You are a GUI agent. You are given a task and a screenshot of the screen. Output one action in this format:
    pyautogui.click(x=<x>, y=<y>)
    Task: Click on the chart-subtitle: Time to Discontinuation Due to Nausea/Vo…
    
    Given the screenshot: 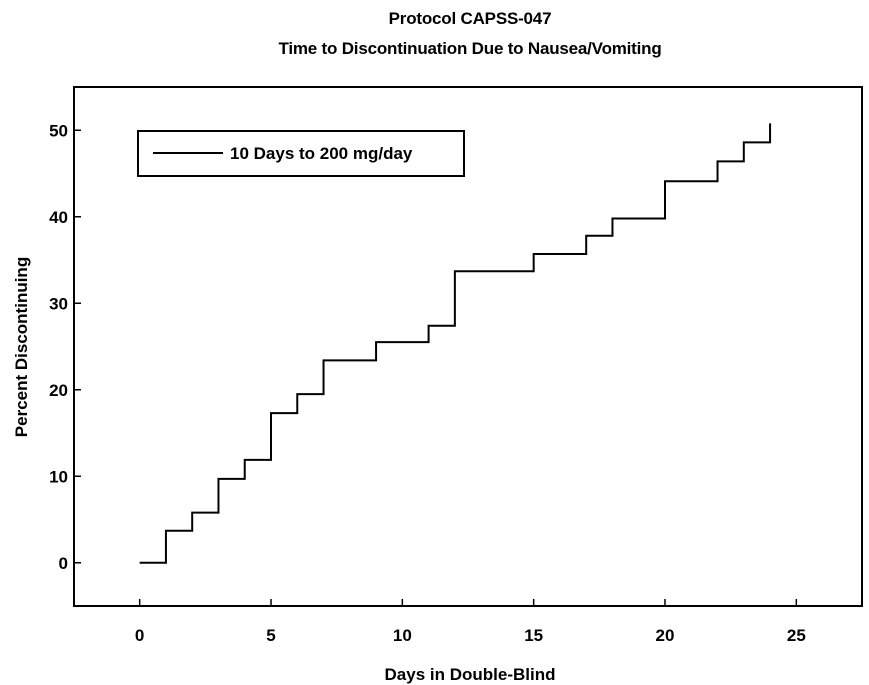 What is the action you would take?
    pyautogui.click(x=469, y=48)
    